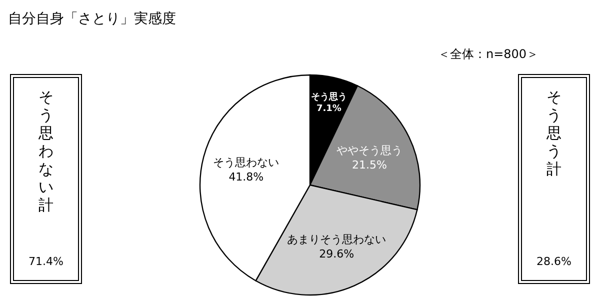 The width and height of the screenshot is (600, 307). Describe the element at coordinates (336, 239) in the screenshot. I see `slice-label: あまりそう思わない` at that location.